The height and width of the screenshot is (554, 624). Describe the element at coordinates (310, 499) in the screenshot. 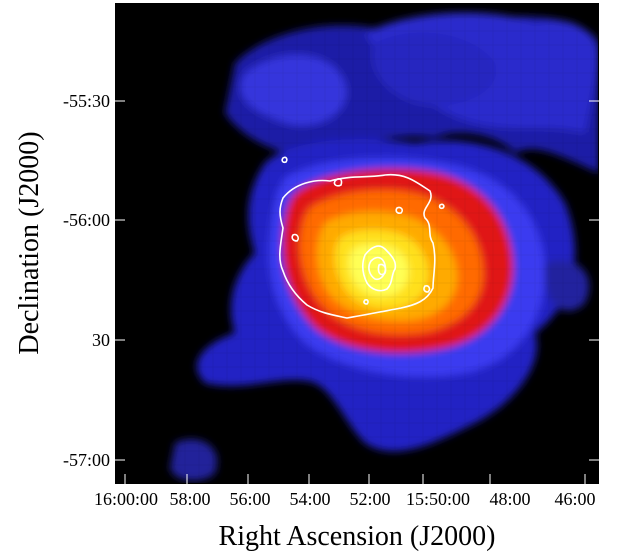

I see `x-tick-label: 54:00` at that location.